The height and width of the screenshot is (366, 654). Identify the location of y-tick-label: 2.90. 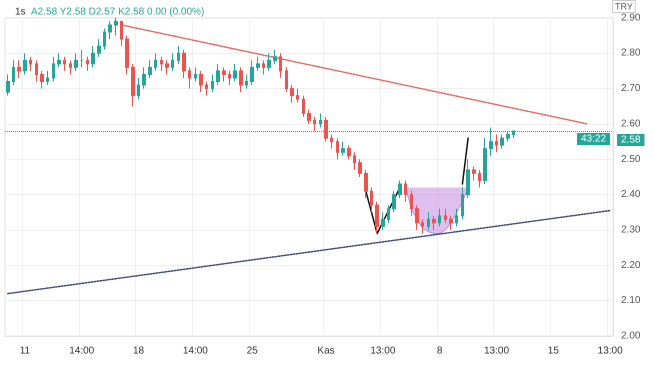
(631, 18).